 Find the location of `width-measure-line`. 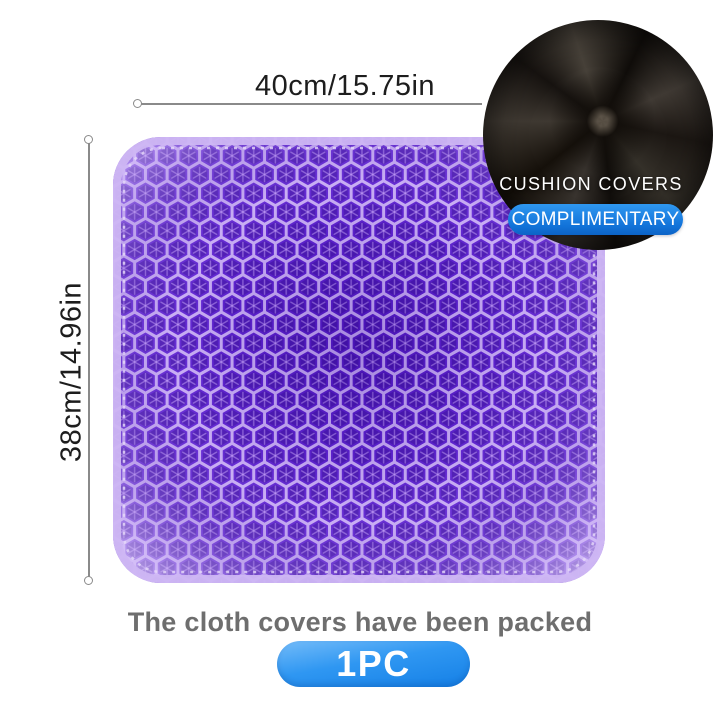

width-measure-line is located at coordinates (307, 103).